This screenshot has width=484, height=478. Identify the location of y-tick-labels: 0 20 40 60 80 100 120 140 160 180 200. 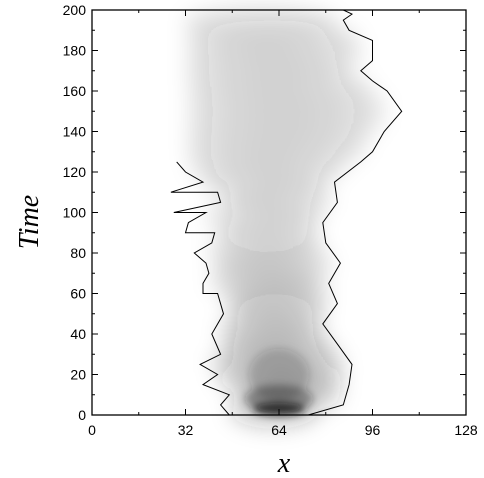
(75, 212).